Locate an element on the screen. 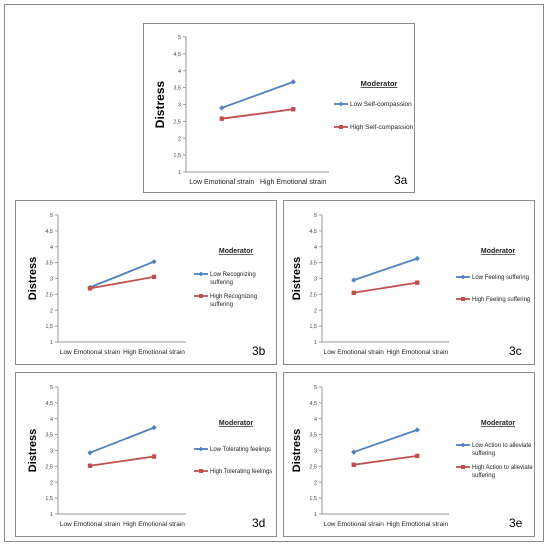  panel-label: 3b is located at coordinates (259, 351).